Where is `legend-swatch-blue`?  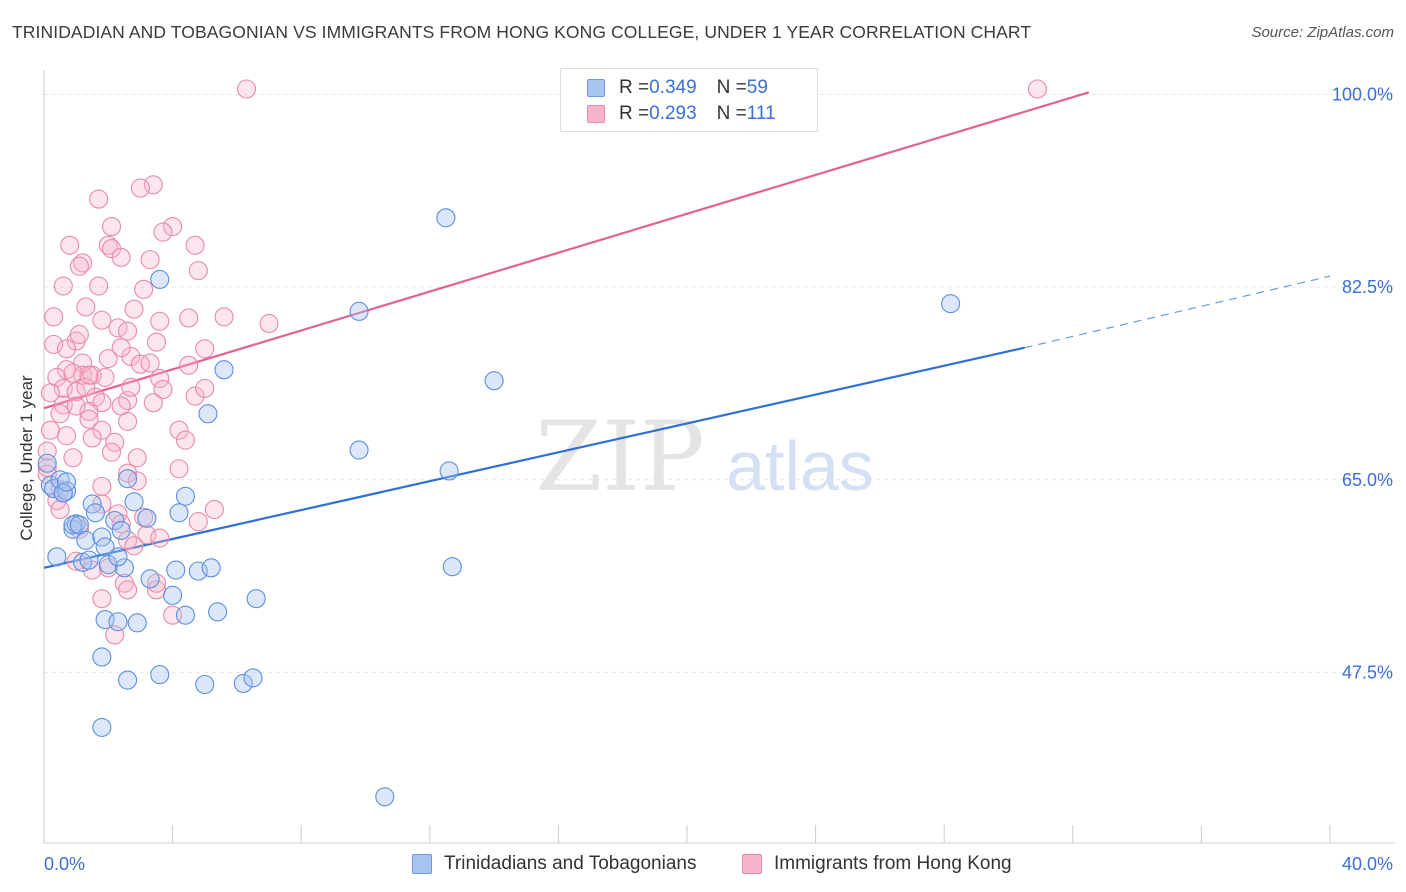 legend-swatch-blue is located at coordinates (596, 88).